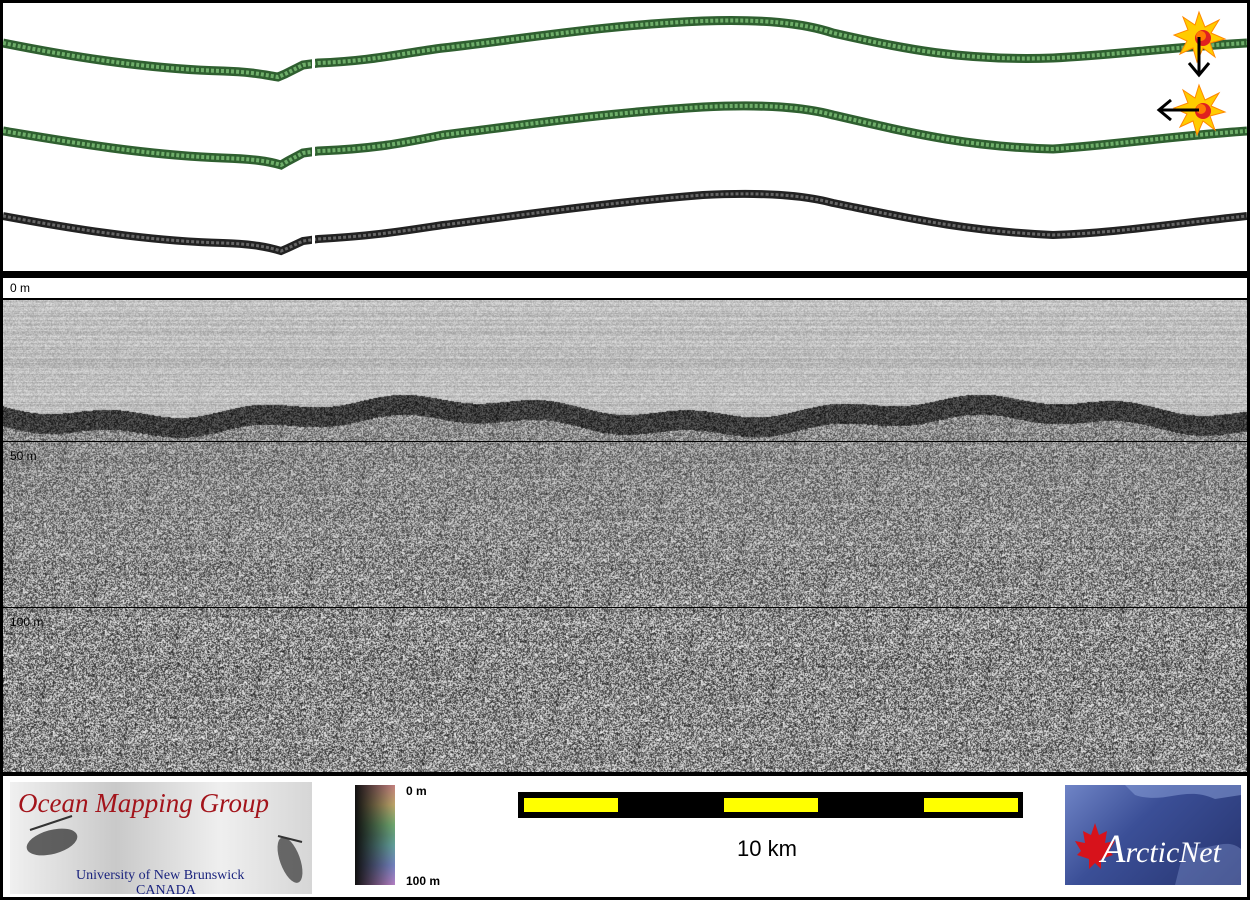 Image resolution: width=1250 pixels, height=900 pixels. Describe the element at coordinates (20, 288) in the screenshot. I see `depth-label-0: 0 m` at that location.